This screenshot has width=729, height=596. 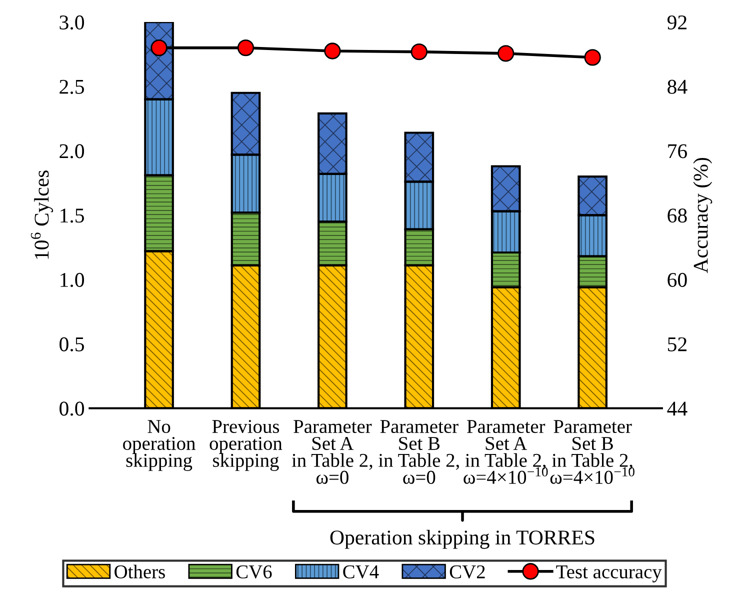 What do you see at coordinates (139, 571) in the screenshot?
I see `legend-label: Others` at bounding box center [139, 571].